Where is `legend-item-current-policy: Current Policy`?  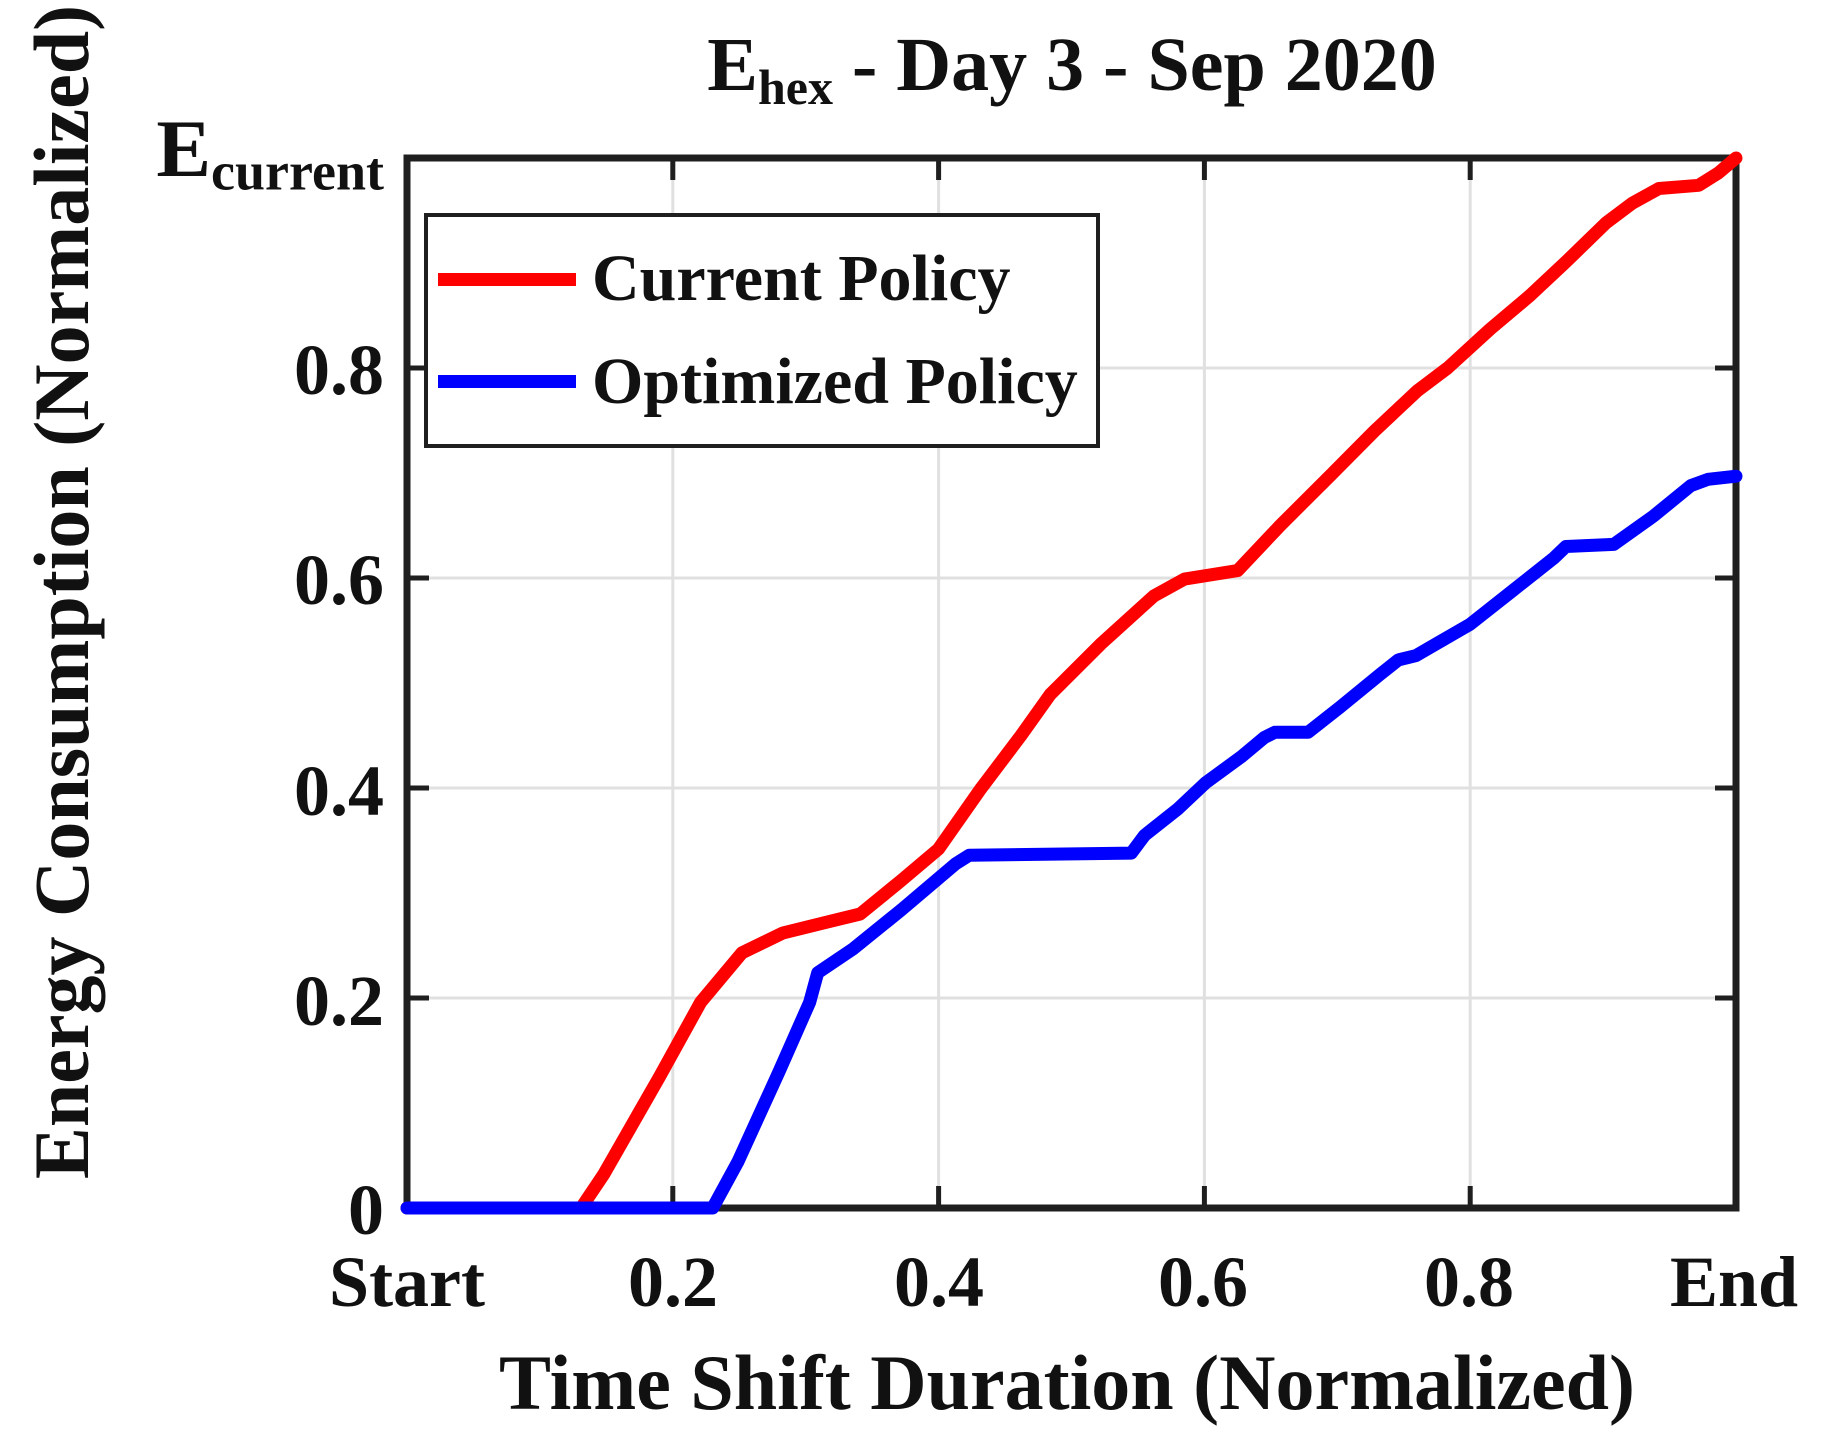 legend-item-current-policy: Current Policy is located at coordinates (762, 279).